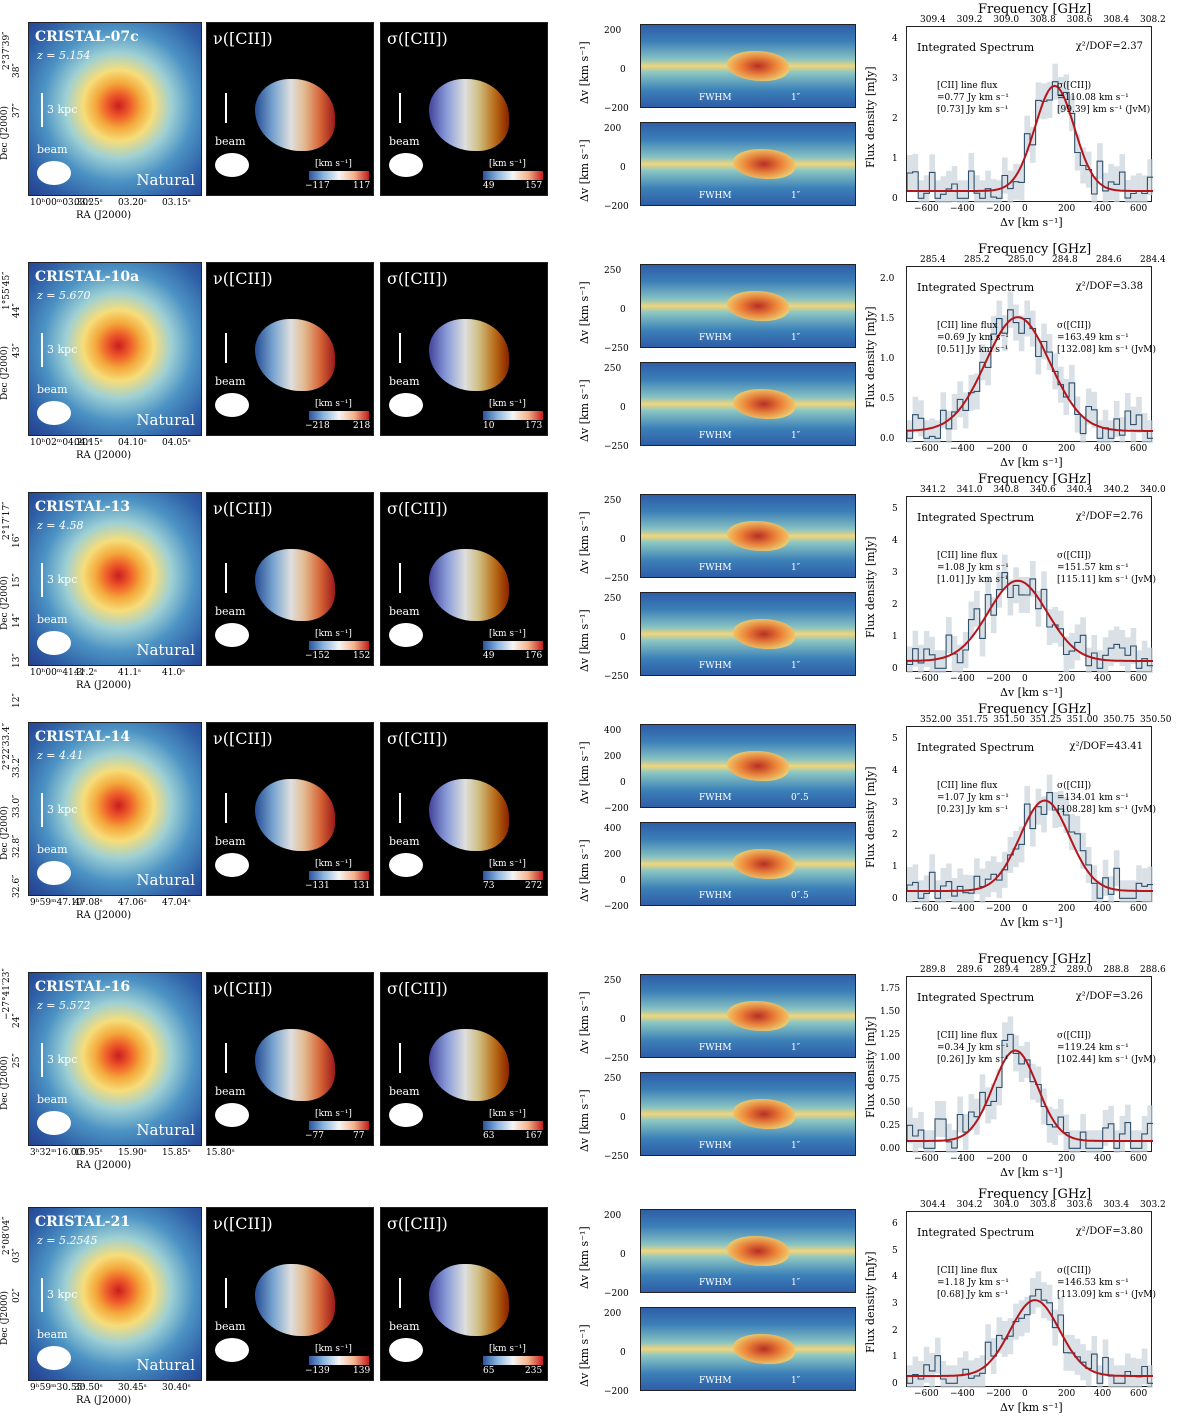  Describe the element at coordinates (17, 540) in the screenshot. I see `dec-tick: 16″` at that location.